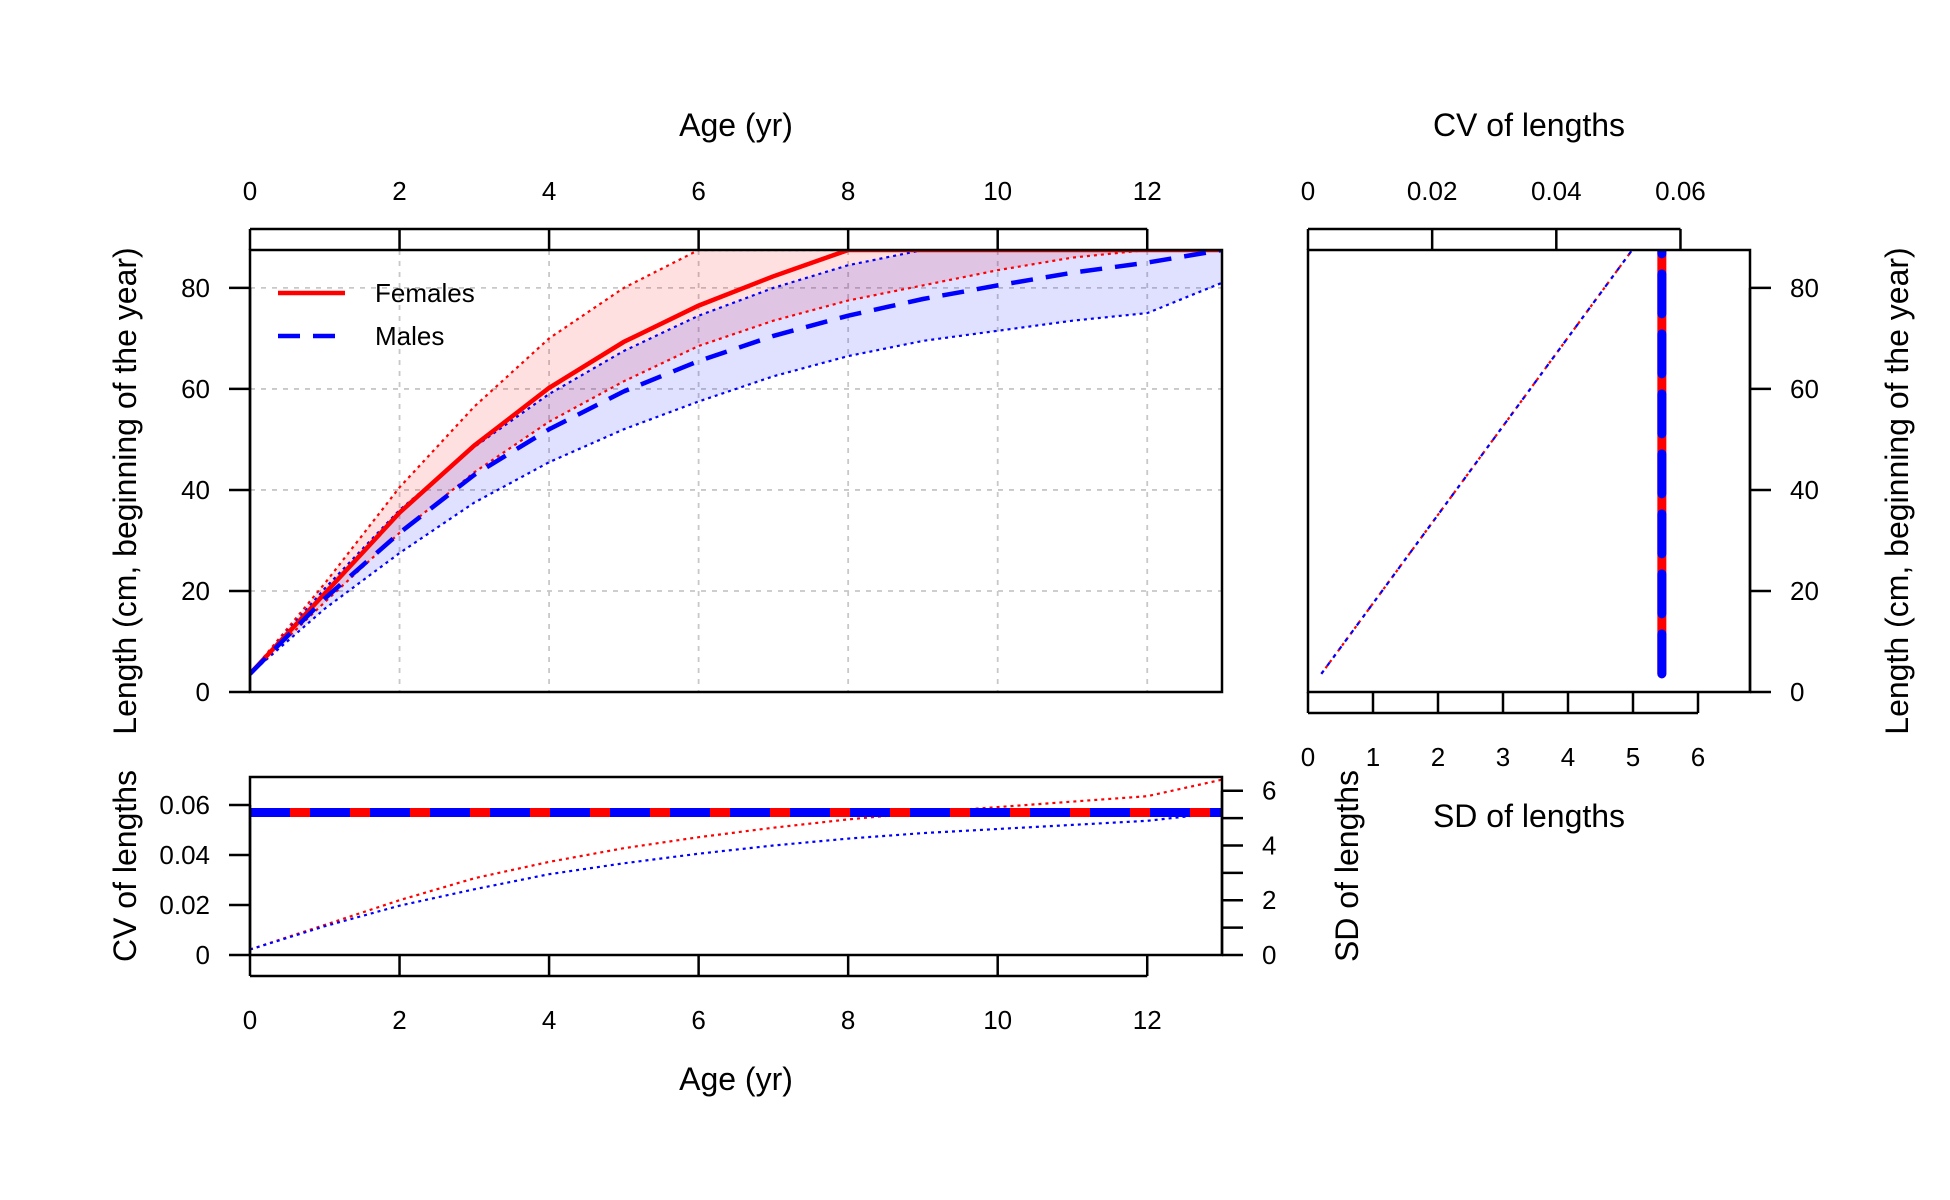  Describe the element at coordinates (425, 293) in the screenshot. I see `female-legend-label: Females` at that location.